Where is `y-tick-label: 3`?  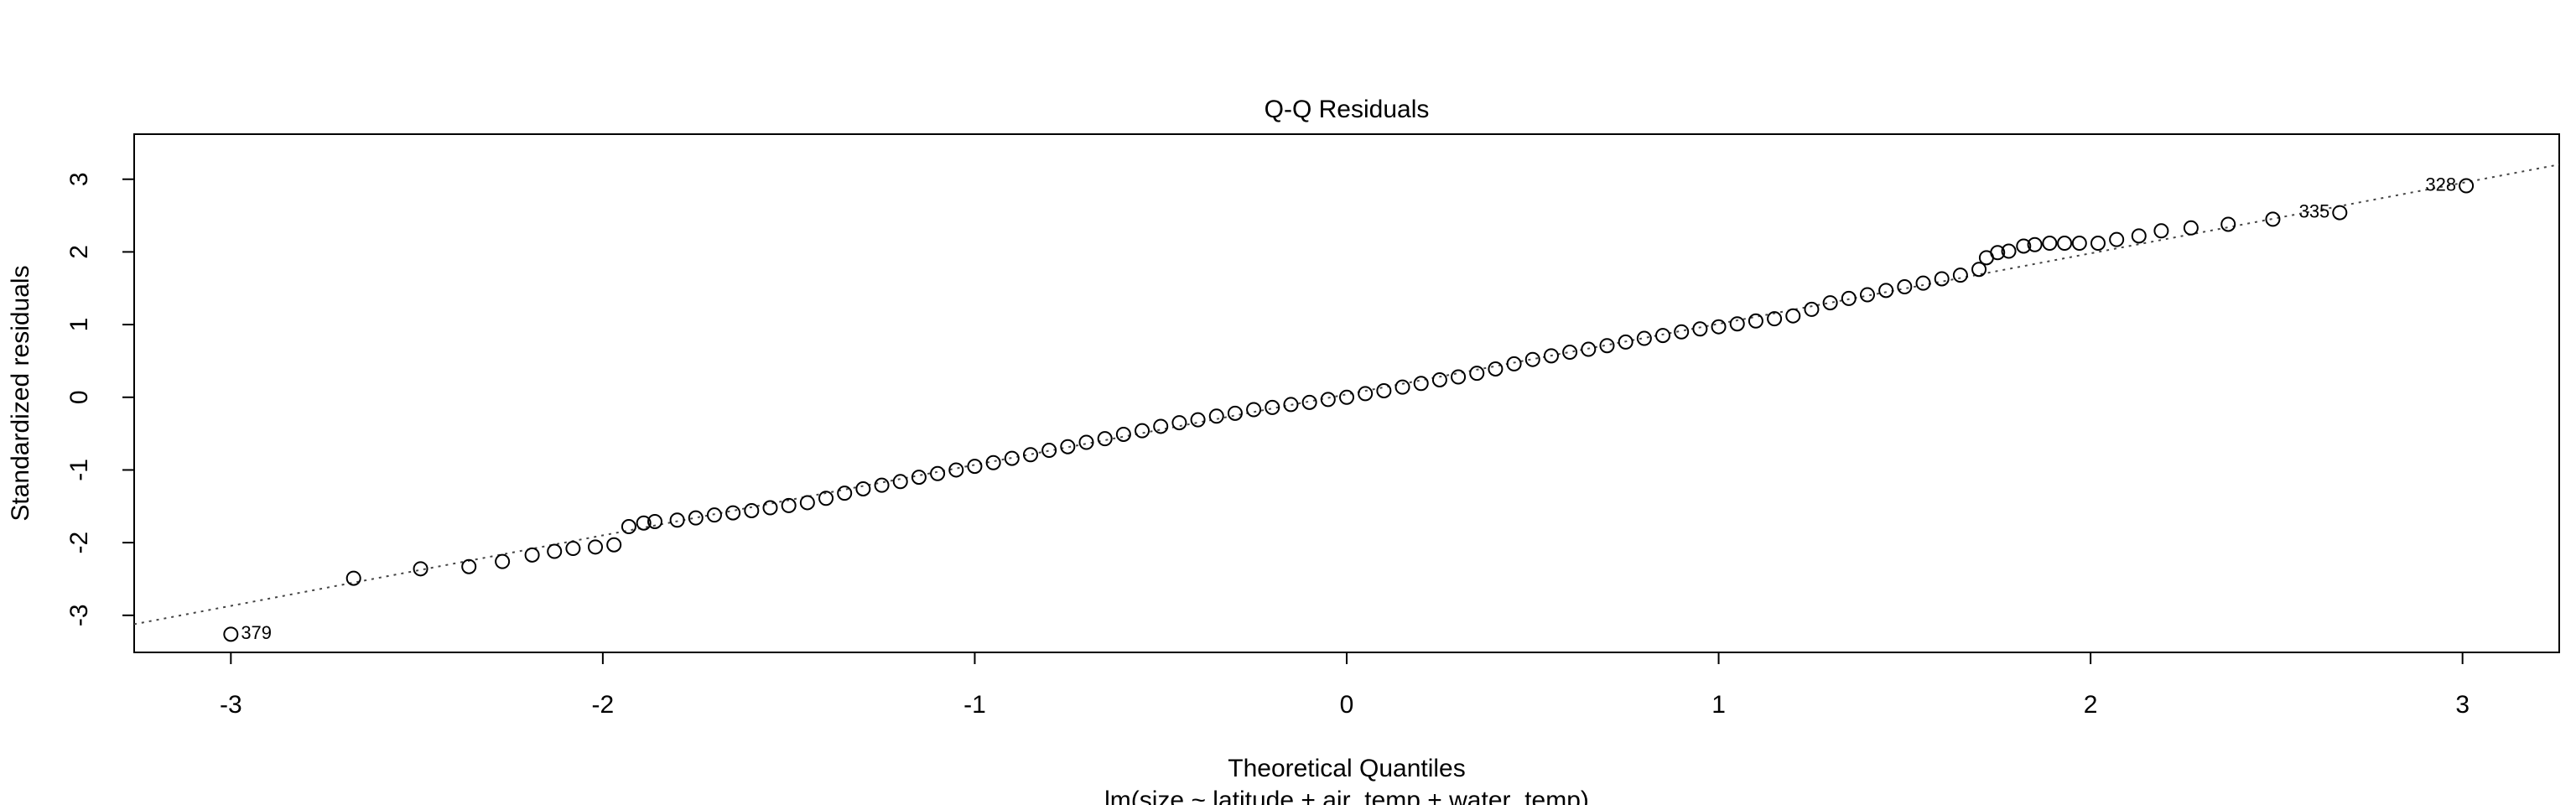 y-tick-label: 3 is located at coordinates (79, 179).